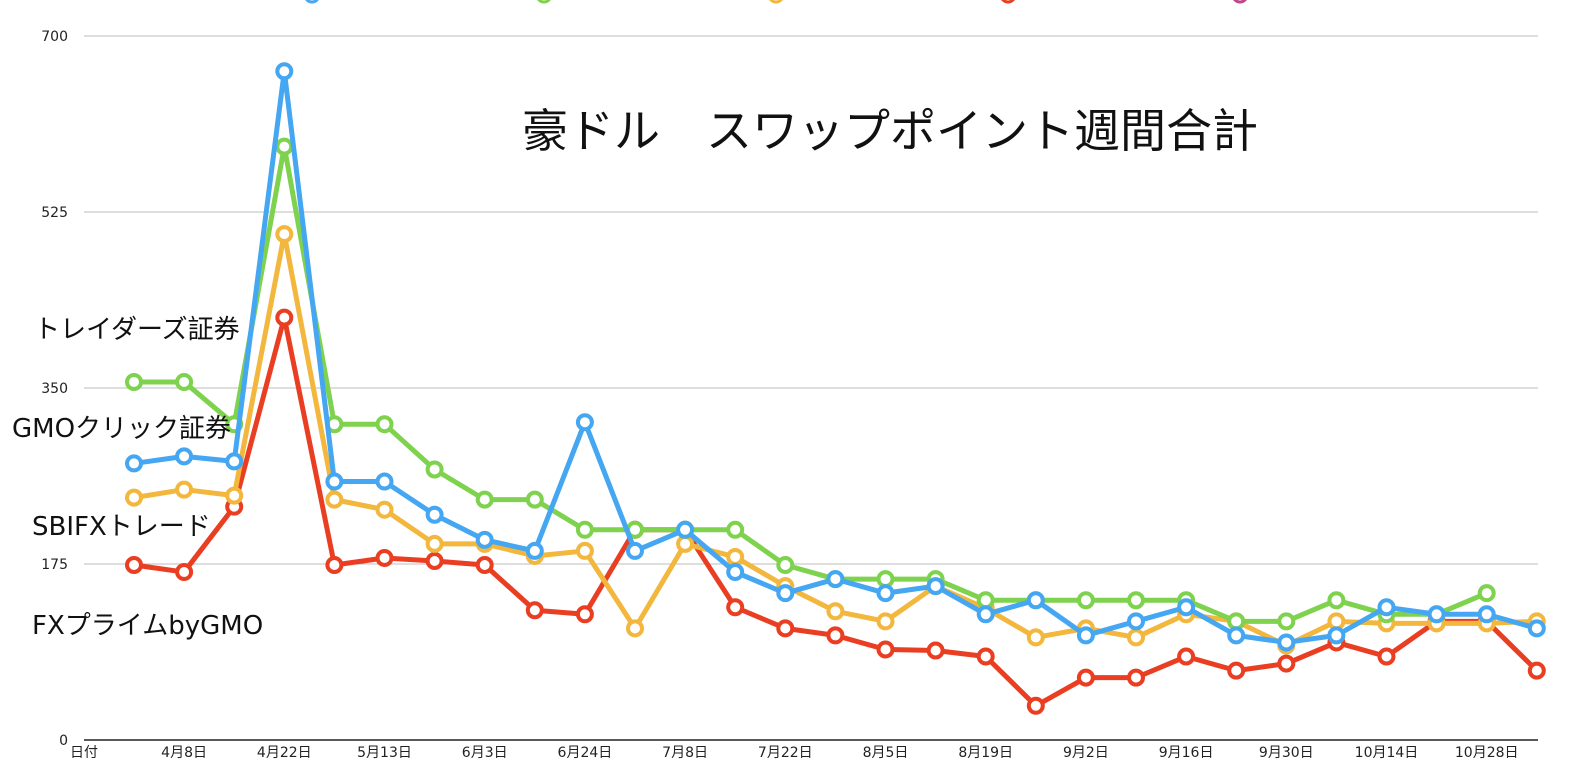 This screenshot has height=784, width=1596. I want to click on x-tick-label: 9月2日, so click(1086, 753).